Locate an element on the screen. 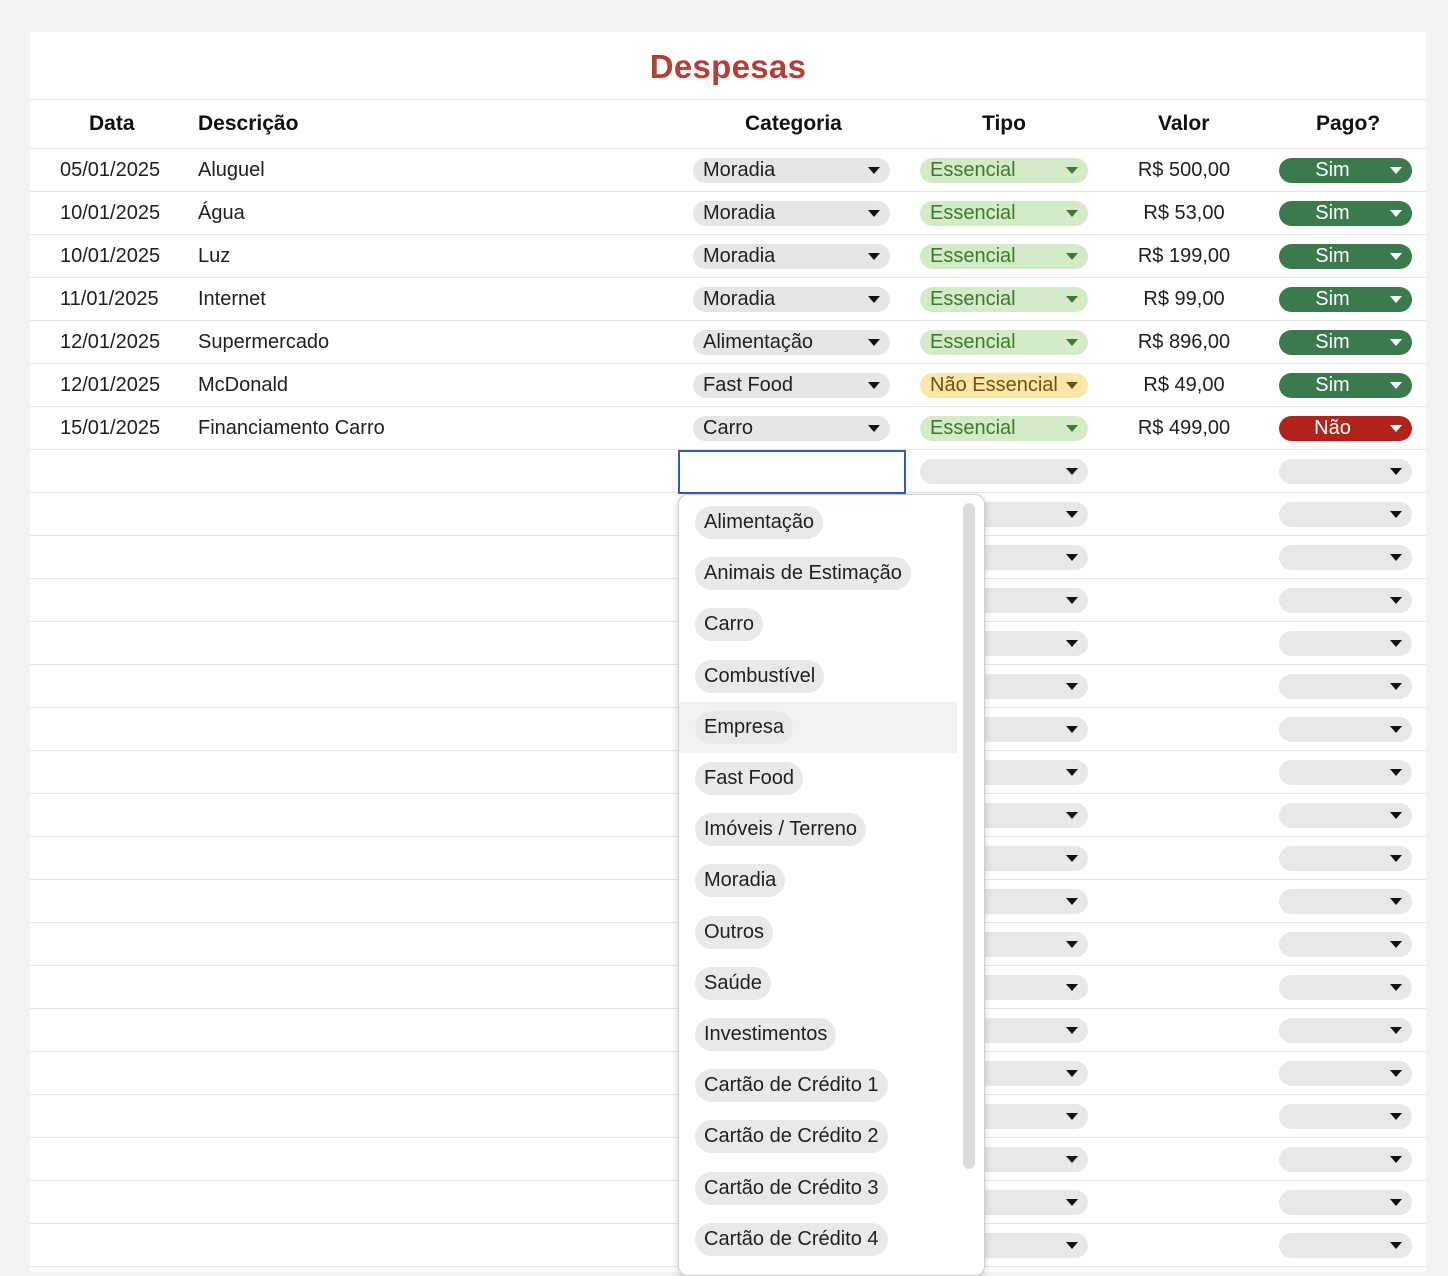 The height and width of the screenshot is (1276, 1448). cell-data: 11/01/2025 is located at coordinates (109, 299).